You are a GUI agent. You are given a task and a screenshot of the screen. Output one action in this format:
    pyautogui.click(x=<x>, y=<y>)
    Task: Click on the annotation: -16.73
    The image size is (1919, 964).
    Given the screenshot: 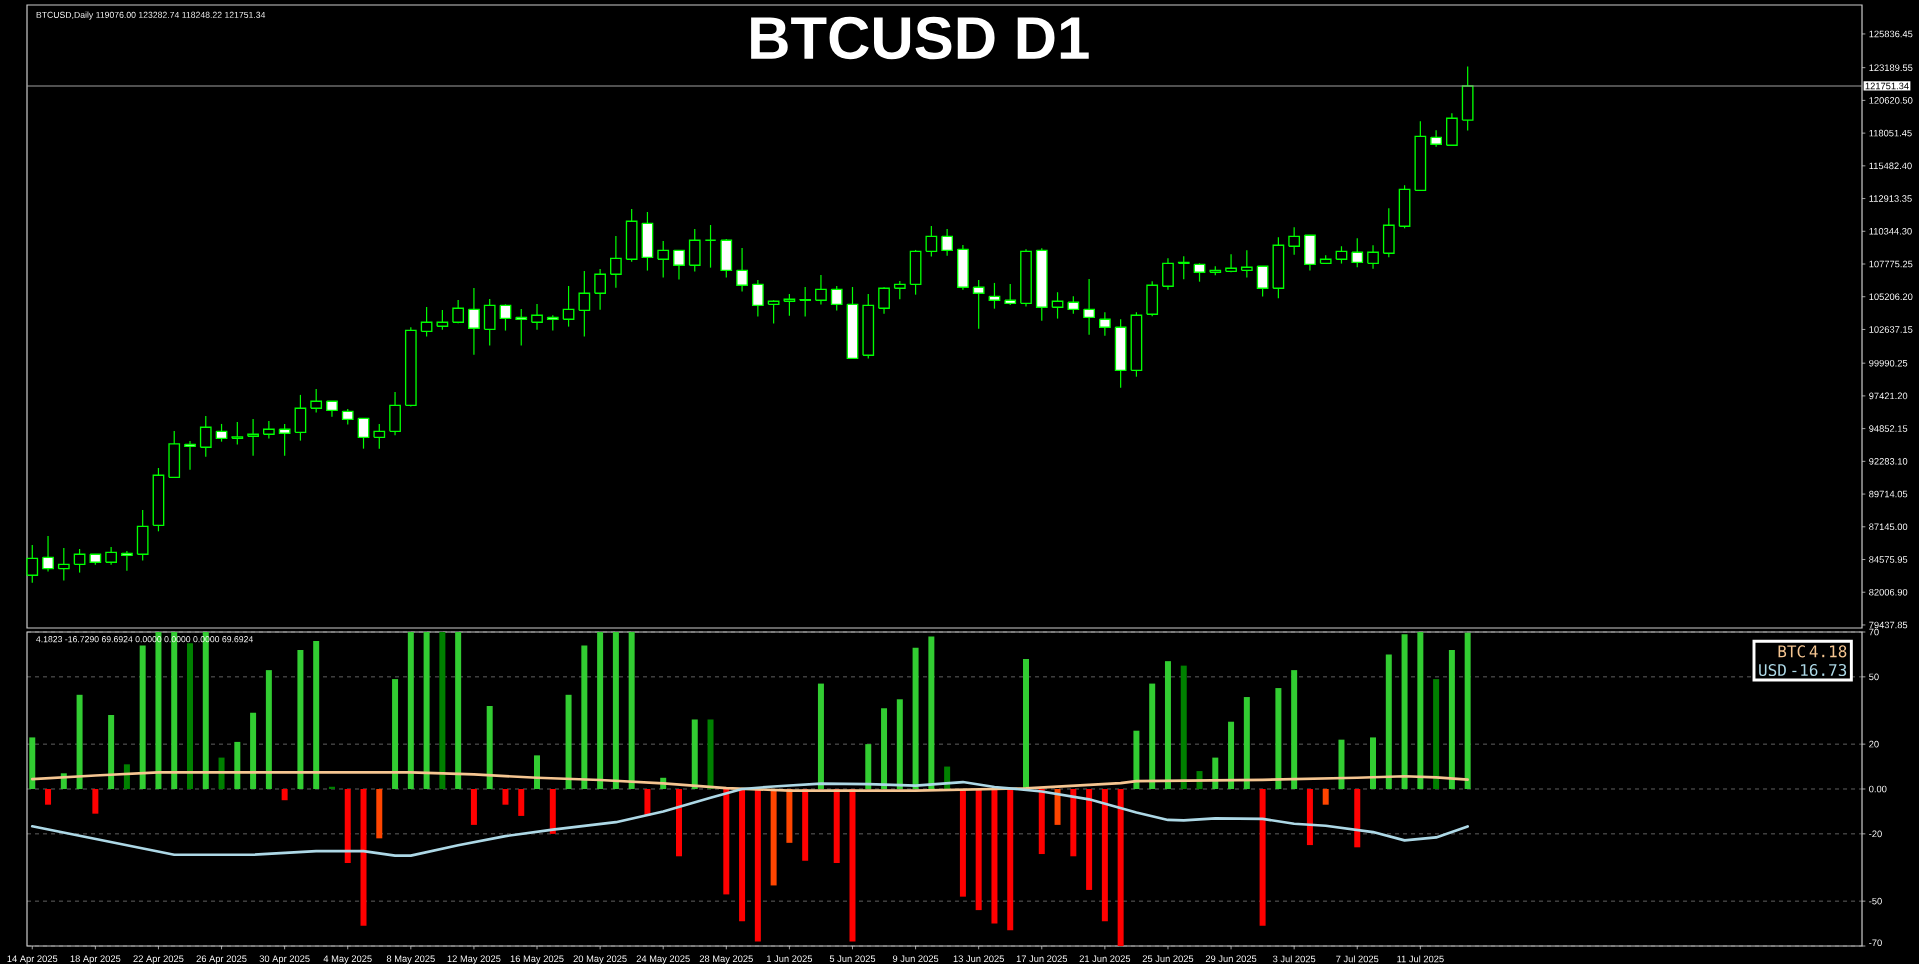 What is the action you would take?
    pyautogui.click(x=1819, y=670)
    